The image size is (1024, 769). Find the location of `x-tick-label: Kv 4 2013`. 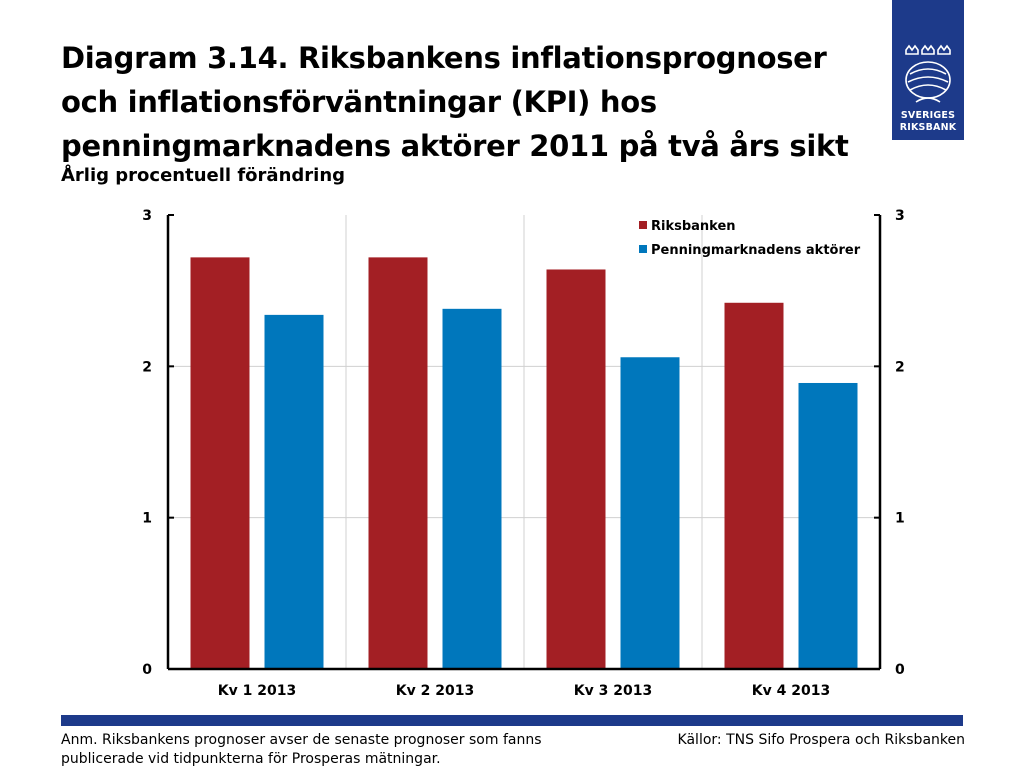

x-tick-label: Kv 4 2013 is located at coordinates (791, 691).